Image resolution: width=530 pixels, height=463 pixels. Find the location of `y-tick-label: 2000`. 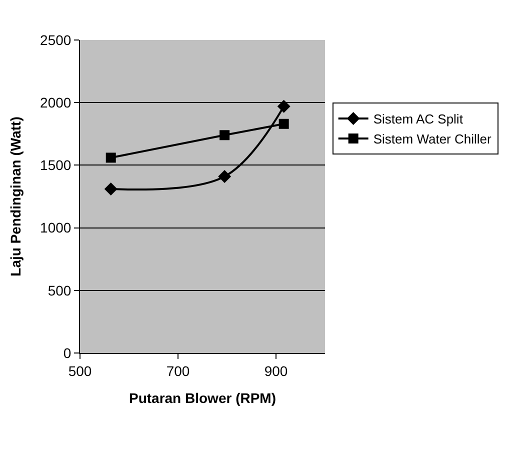

y-tick-label: 2000 is located at coordinates (56, 102).